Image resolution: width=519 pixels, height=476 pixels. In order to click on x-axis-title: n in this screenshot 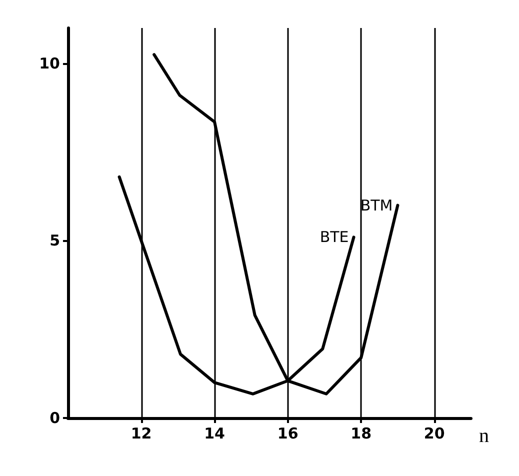, I will do `click(484, 436)`.